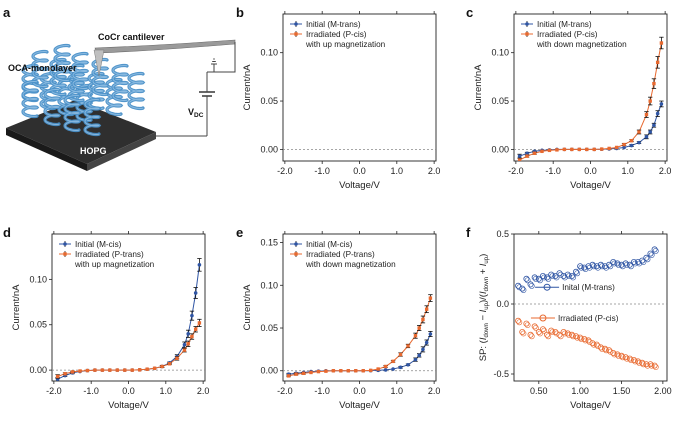 The width and height of the screenshot is (685, 427). What do you see at coordinates (628, 171) in the screenshot?
I see `x-tick-label: 1.0` at bounding box center [628, 171].